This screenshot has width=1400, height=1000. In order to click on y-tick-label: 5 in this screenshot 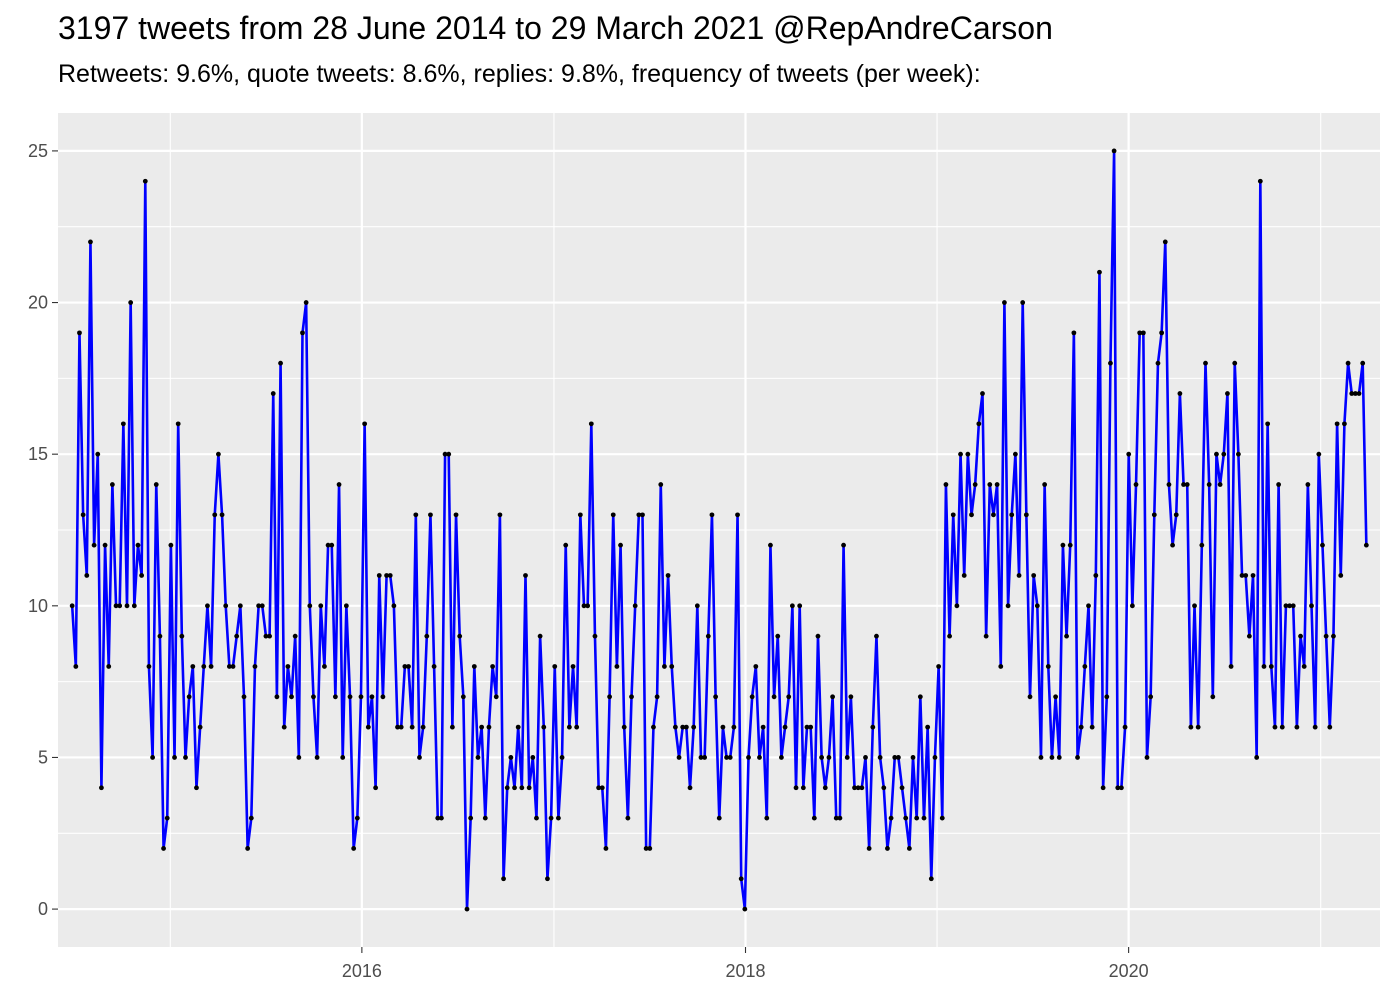, I will do `click(43, 757)`.